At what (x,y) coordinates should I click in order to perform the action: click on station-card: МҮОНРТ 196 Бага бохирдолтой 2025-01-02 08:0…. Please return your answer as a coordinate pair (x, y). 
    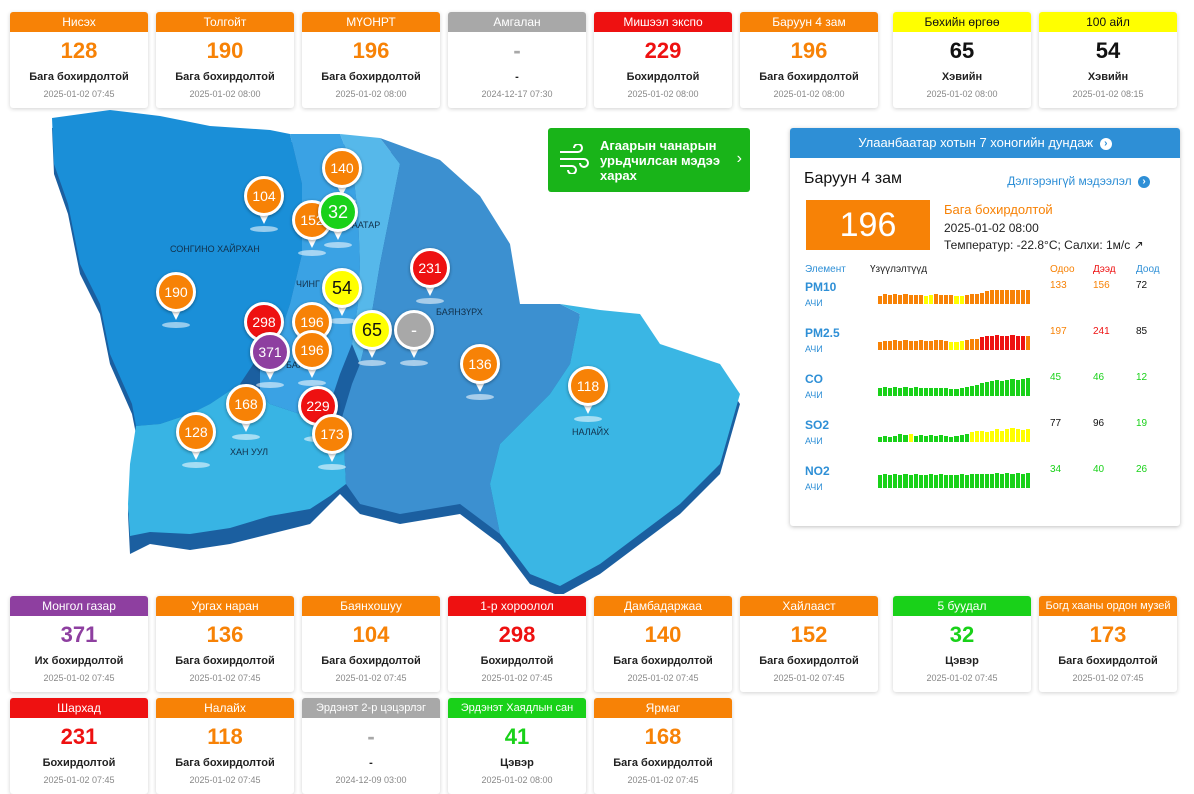
    Looking at the image, I should click on (371, 60).